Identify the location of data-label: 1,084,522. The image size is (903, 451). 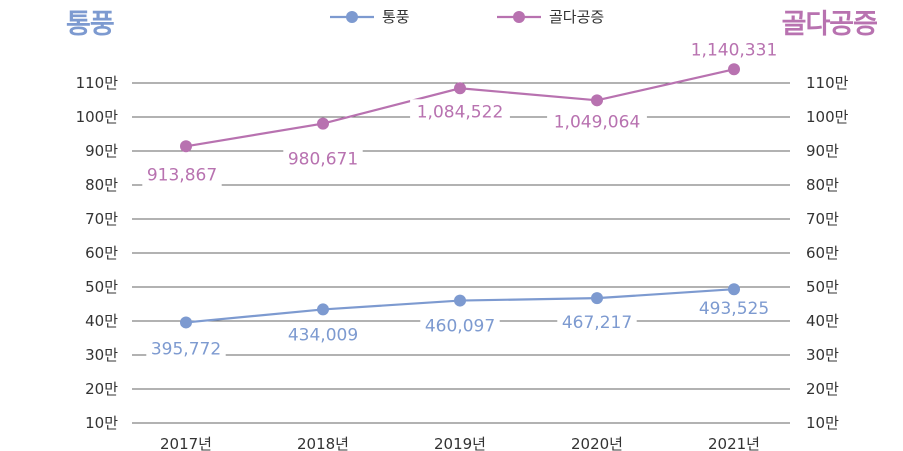
(460, 112).